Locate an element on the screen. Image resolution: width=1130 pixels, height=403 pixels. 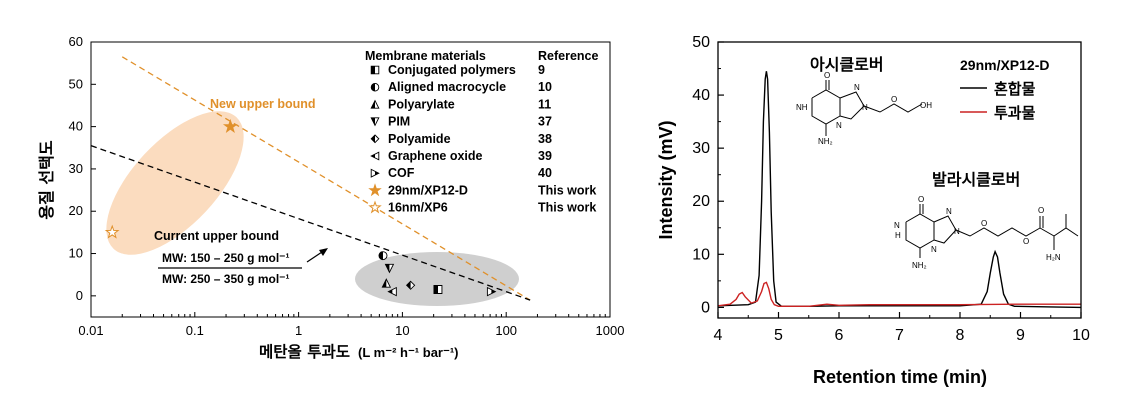
series-permeate-line is located at coordinates (899, 294).